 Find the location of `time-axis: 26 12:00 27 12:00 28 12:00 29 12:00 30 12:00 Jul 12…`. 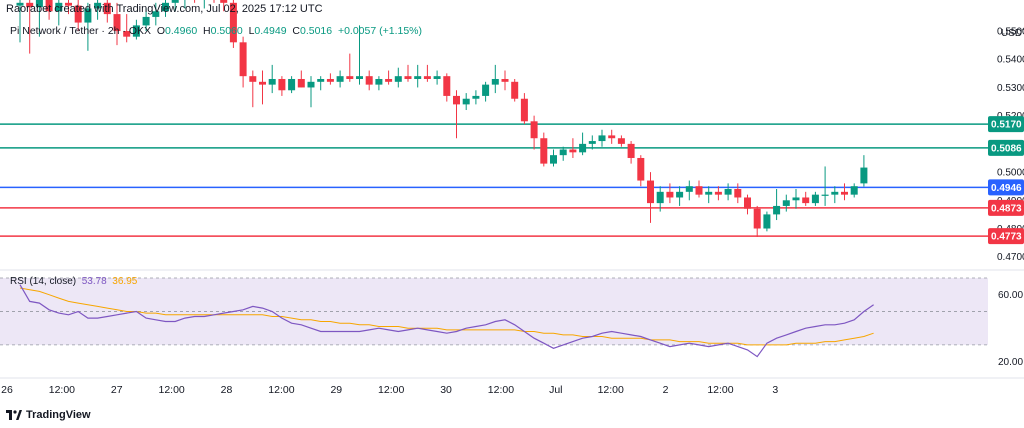

time-axis: 26 12:00 27 12:00 28 12:00 29 12:00 30 12:00 Jul 12… is located at coordinates (512, 386).